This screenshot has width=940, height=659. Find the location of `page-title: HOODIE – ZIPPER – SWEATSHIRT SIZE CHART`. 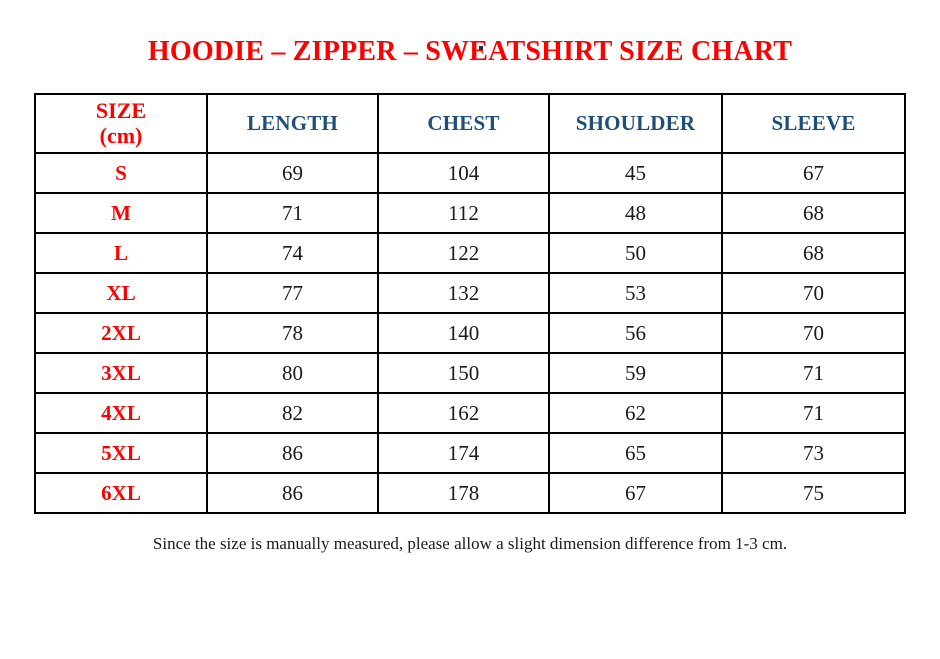

page-title: HOODIE – ZIPPER – SWEATSHIRT SIZE CHART is located at coordinates (470, 51).